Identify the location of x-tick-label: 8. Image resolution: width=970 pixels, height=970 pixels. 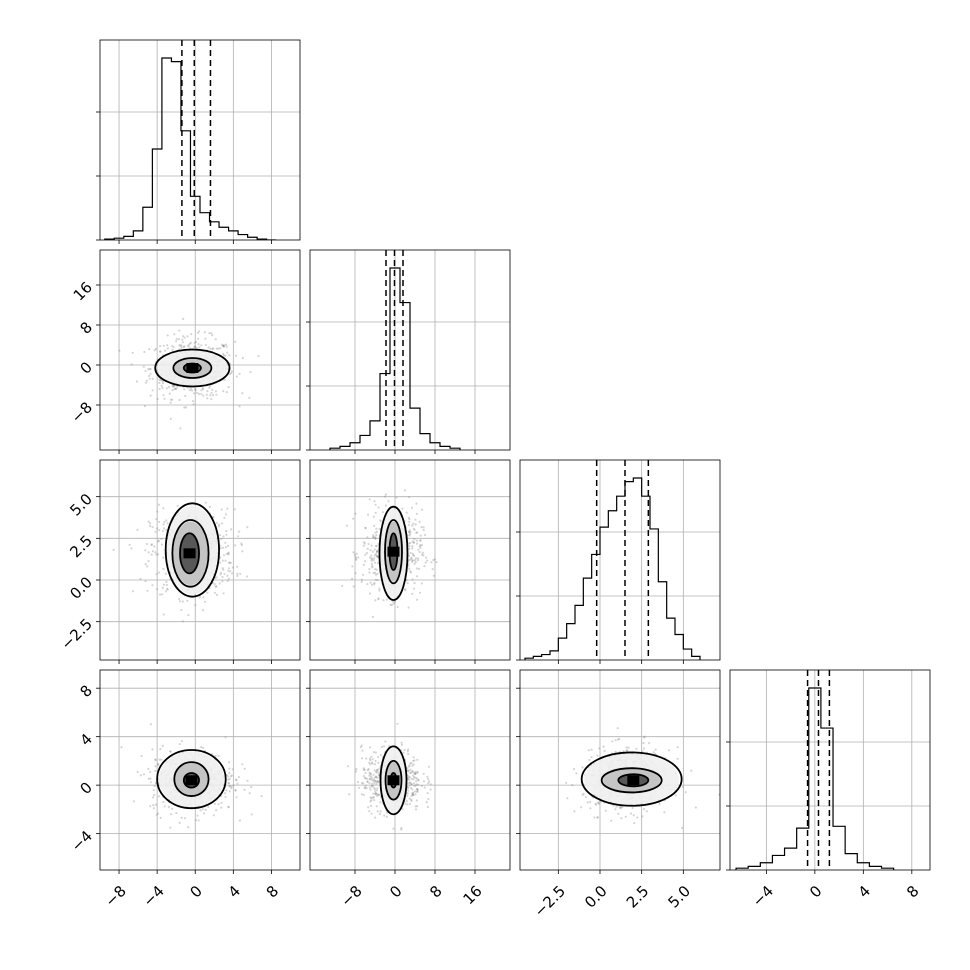
(912, 891).